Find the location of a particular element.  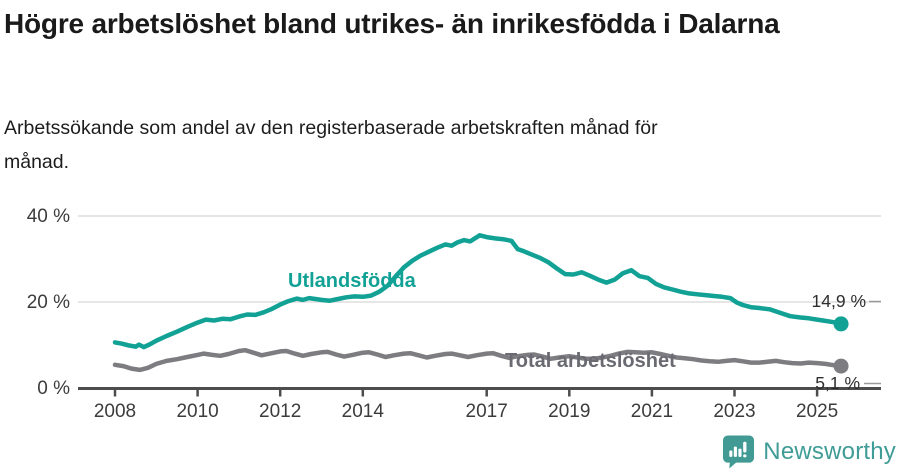

newsworthy-logo-icon is located at coordinates (738, 452).